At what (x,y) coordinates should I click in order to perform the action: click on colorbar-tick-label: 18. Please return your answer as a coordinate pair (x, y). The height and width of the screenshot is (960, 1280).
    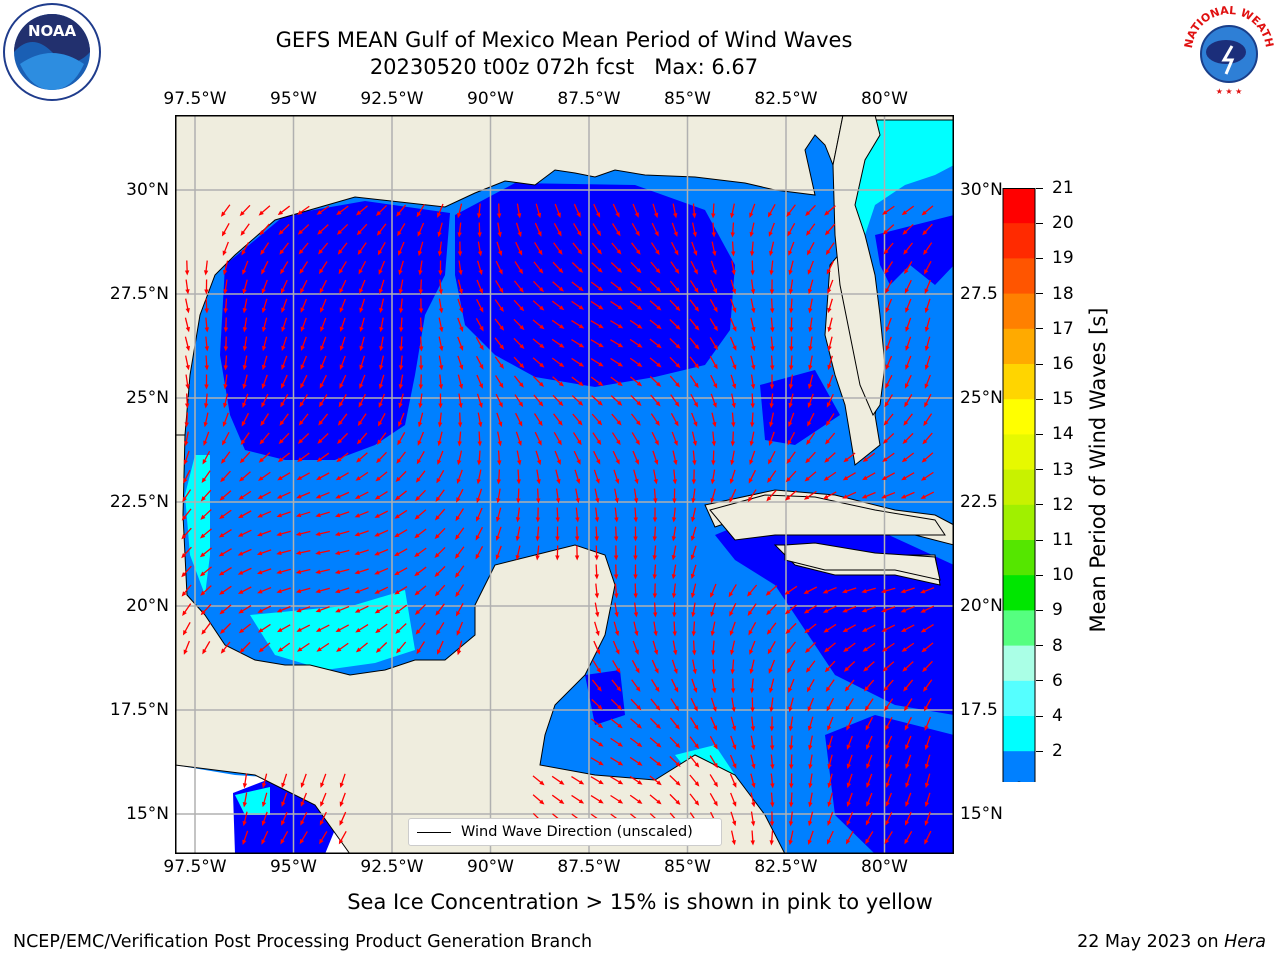
    Looking at the image, I should click on (1063, 293).